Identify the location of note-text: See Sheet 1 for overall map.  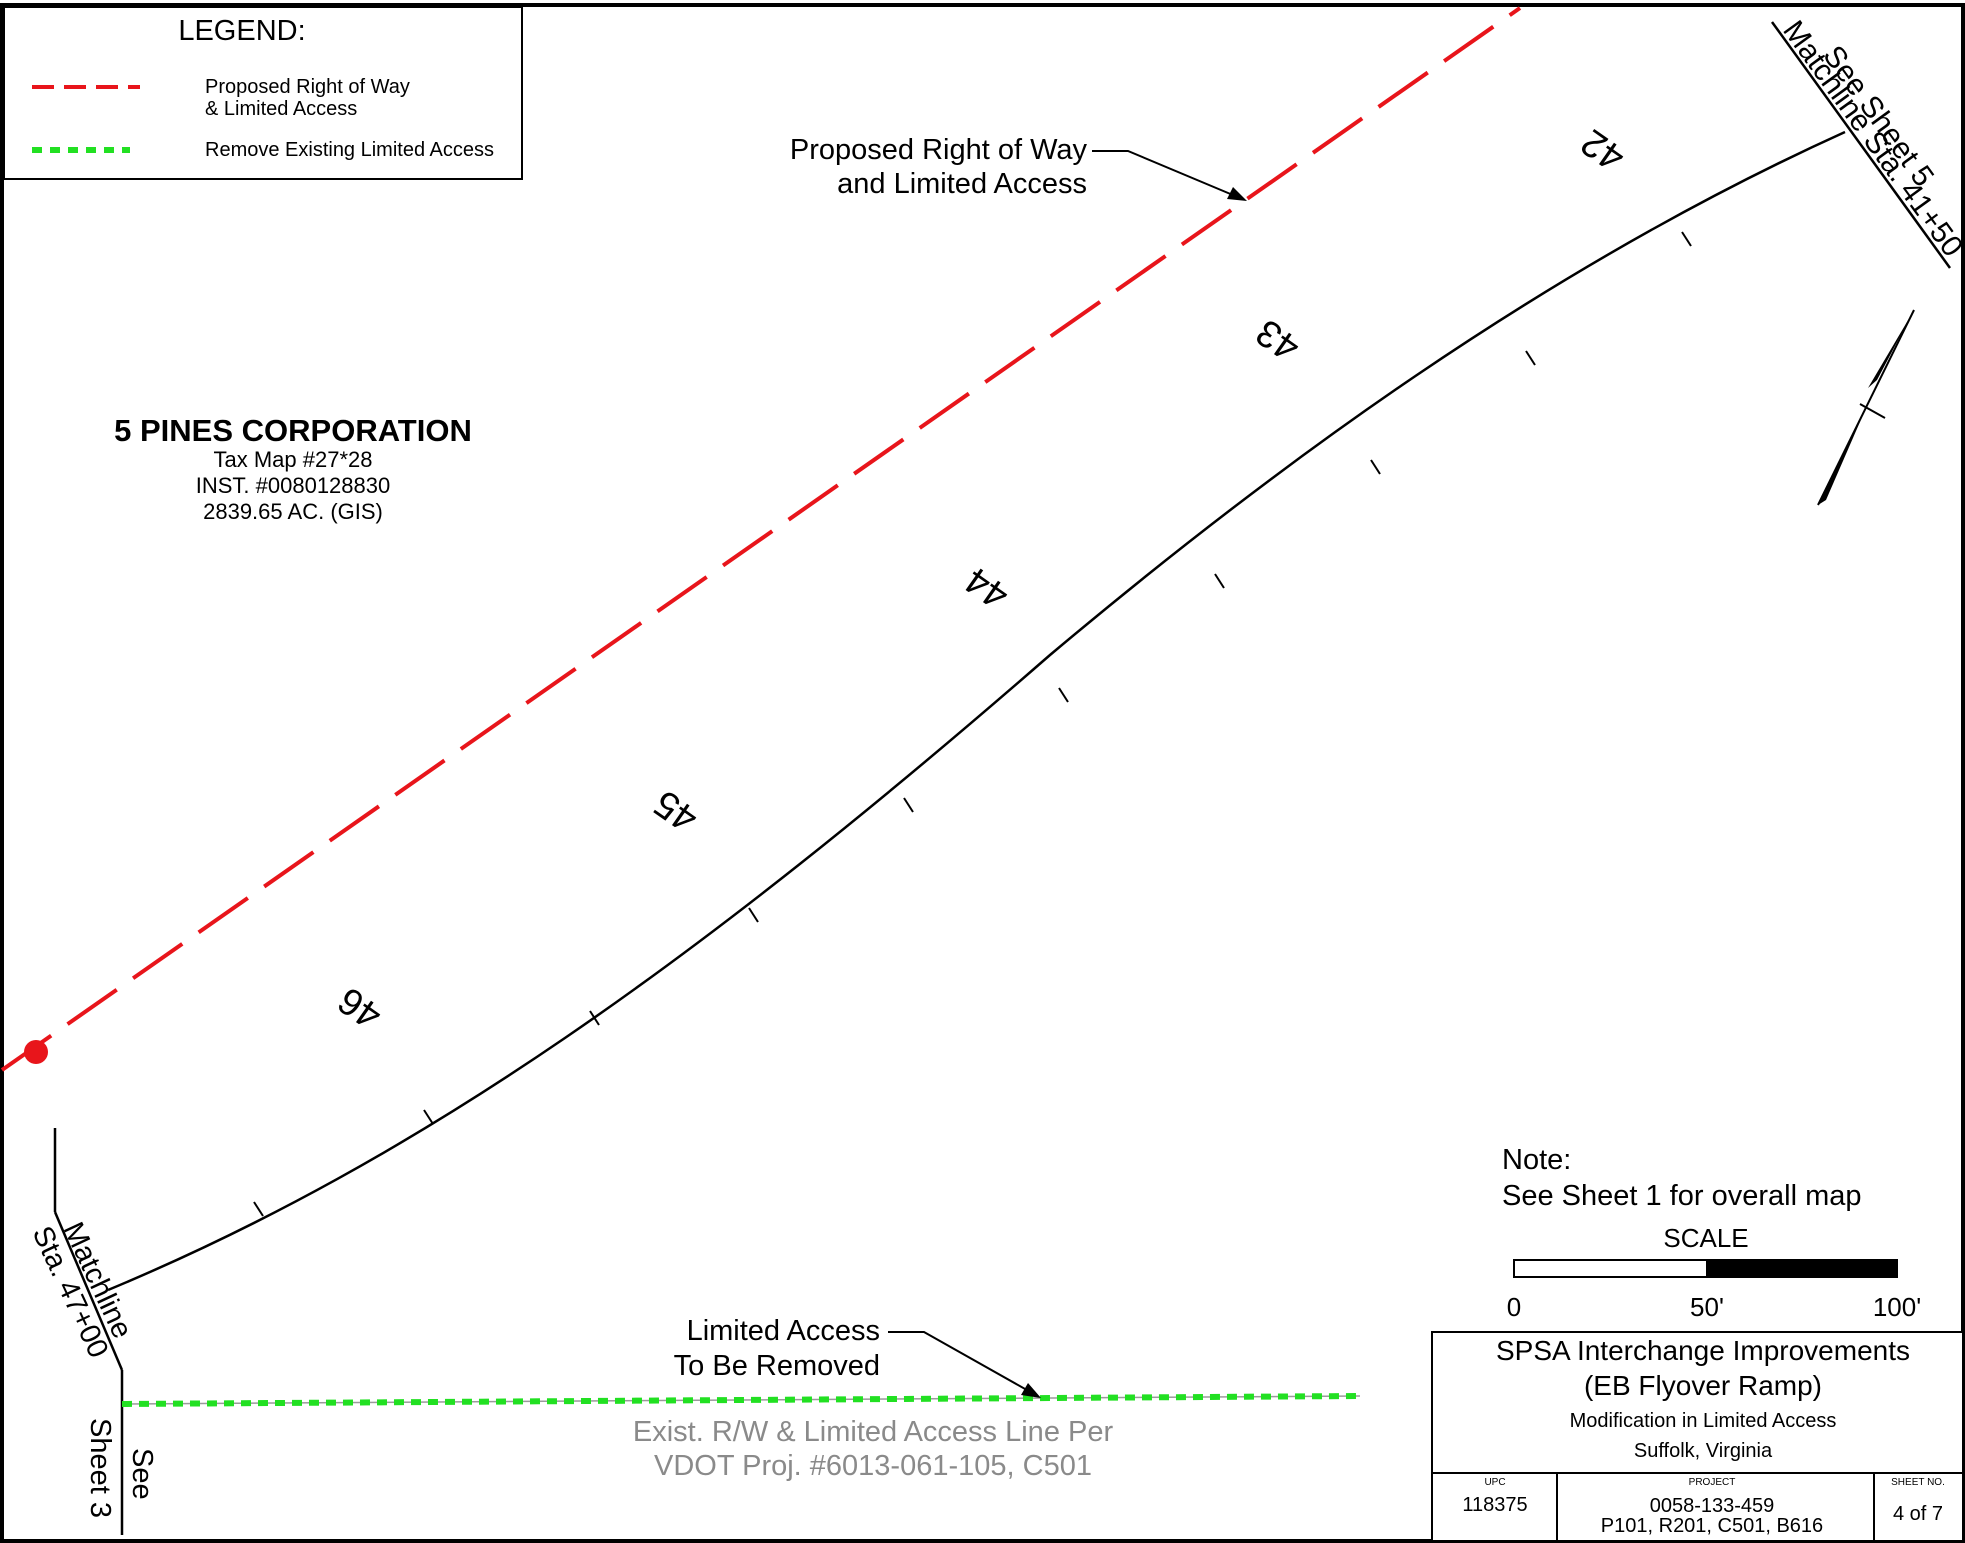
(1681, 1196).